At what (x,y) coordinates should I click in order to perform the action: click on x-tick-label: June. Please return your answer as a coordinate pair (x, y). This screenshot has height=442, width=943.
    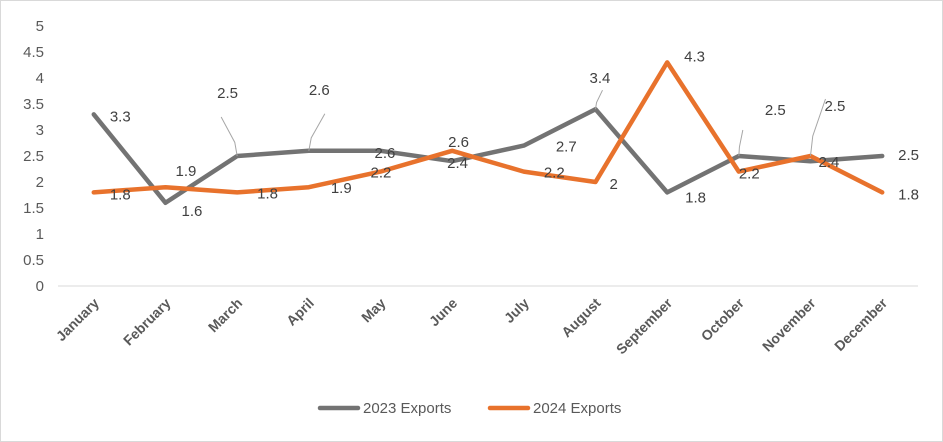
    Looking at the image, I should click on (443, 312).